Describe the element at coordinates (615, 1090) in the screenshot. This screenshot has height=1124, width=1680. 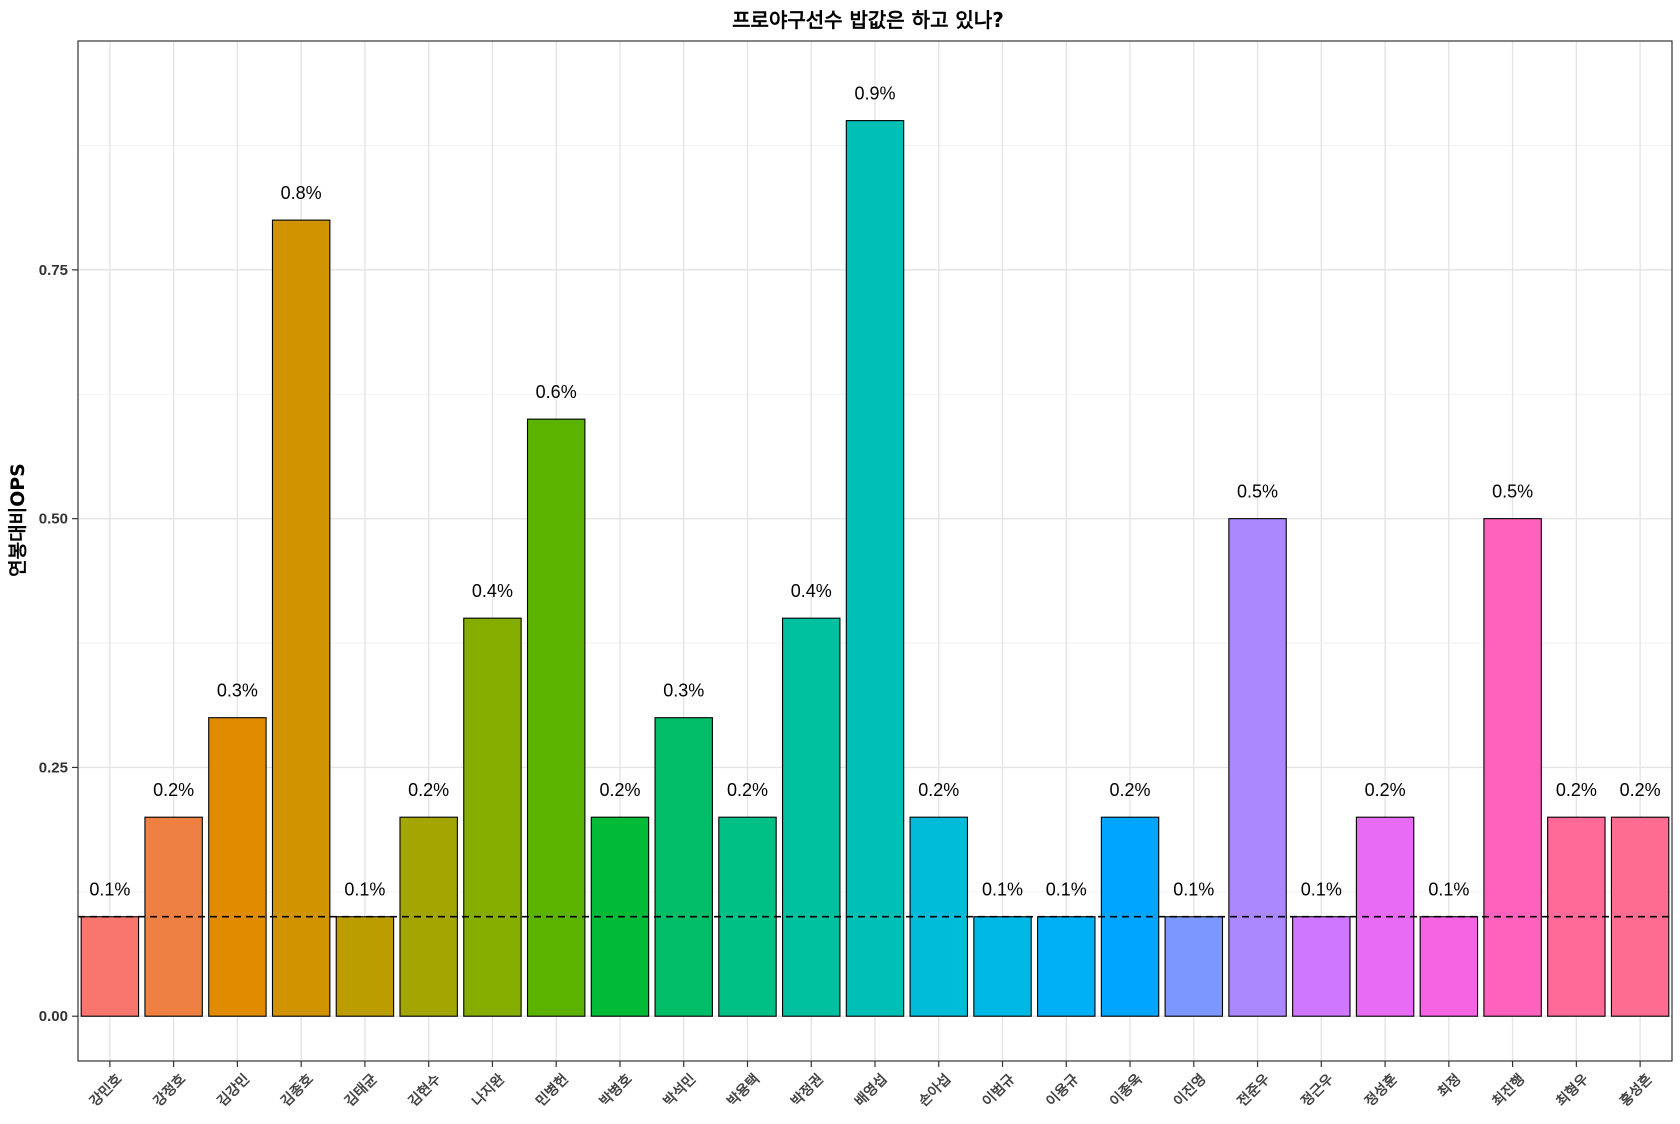
I see `x-tick-label: 박병호` at that location.